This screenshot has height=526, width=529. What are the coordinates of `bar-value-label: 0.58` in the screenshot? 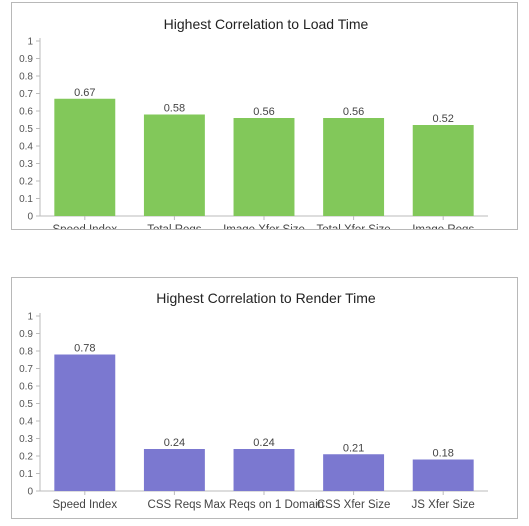 It's located at (174, 109).